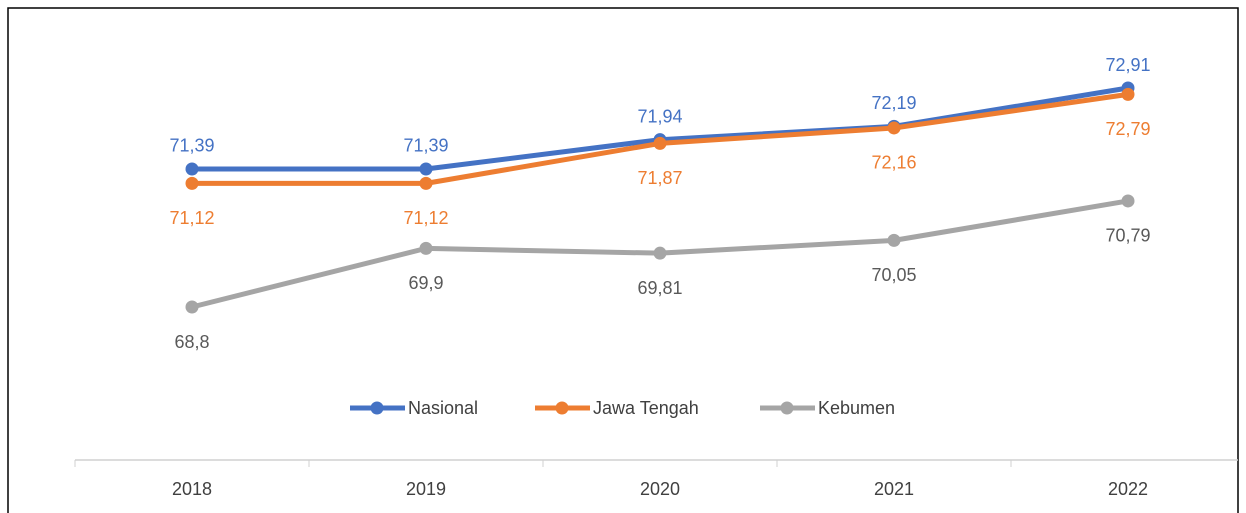 This screenshot has height=513, width=1246. I want to click on data-label: 68,8, so click(191, 342).